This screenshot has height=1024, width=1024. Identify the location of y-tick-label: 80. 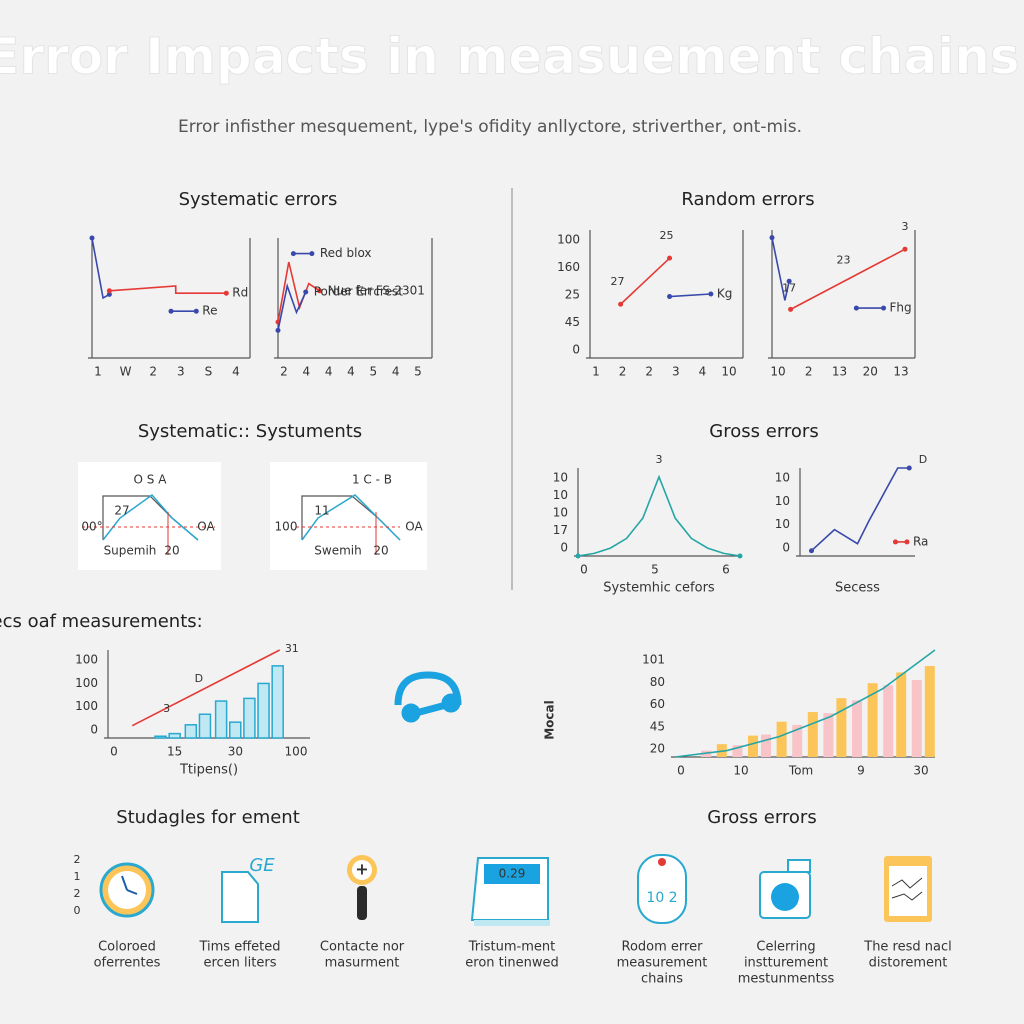
(657, 682).